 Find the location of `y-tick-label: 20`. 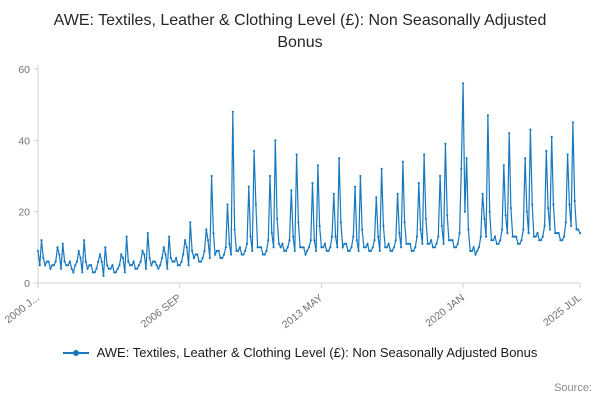

y-tick-label: 20 is located at coordinates (24, 213).